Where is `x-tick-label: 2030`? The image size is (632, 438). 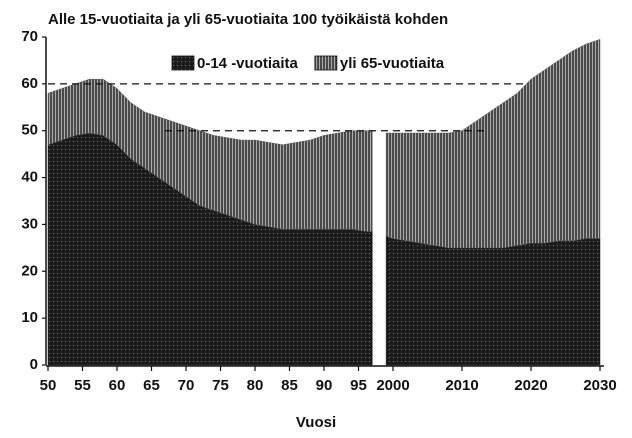
x-tick-label: 2030 is located at coordinates (599, 385).